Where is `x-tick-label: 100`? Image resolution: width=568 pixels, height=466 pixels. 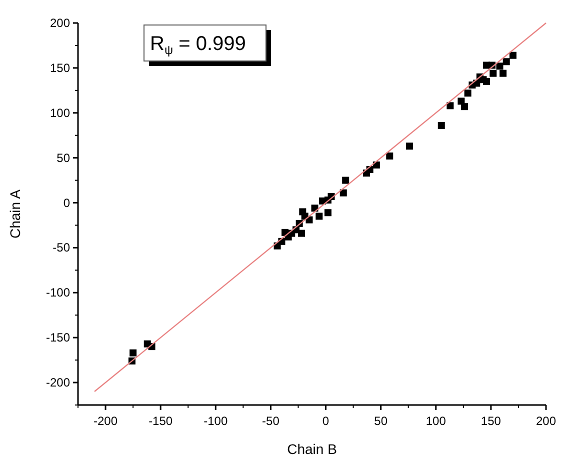
x-tick-label: 100 is located at coordinates (436, 421).